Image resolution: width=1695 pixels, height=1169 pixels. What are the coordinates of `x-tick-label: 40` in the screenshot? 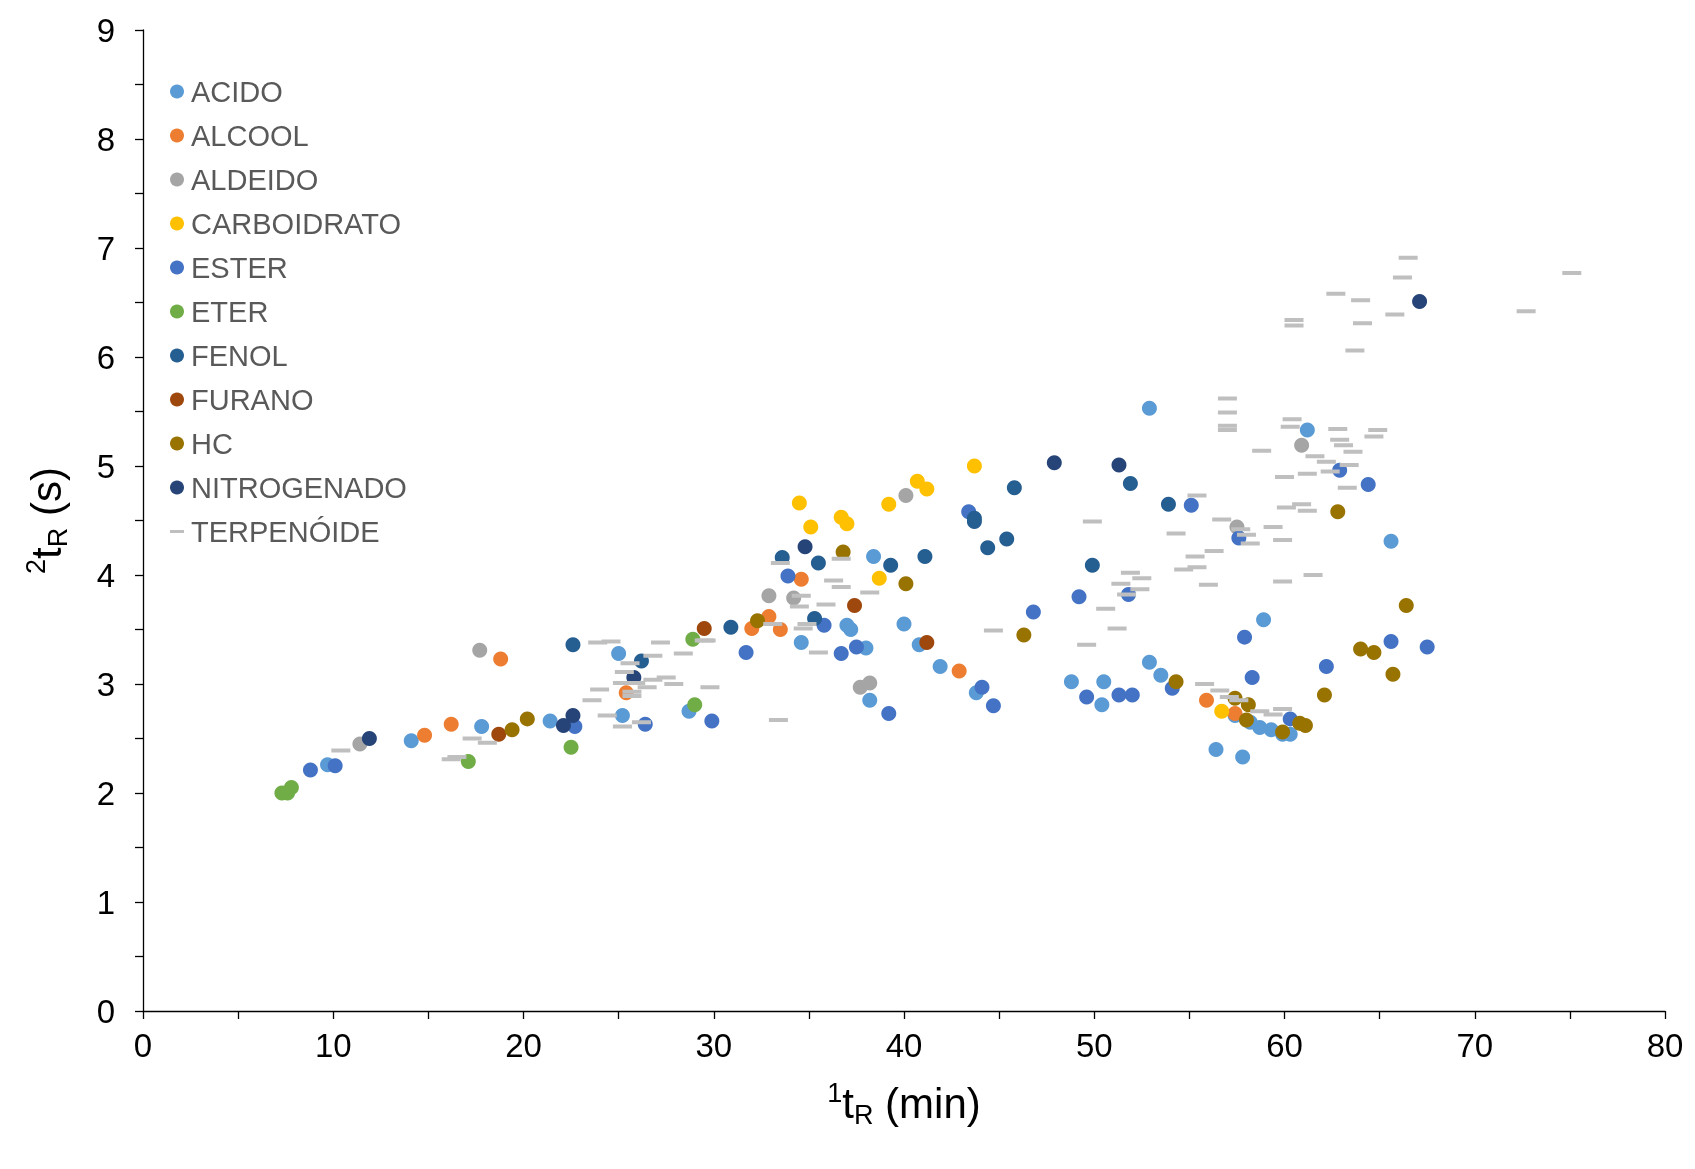 It's located at (904, 1045).